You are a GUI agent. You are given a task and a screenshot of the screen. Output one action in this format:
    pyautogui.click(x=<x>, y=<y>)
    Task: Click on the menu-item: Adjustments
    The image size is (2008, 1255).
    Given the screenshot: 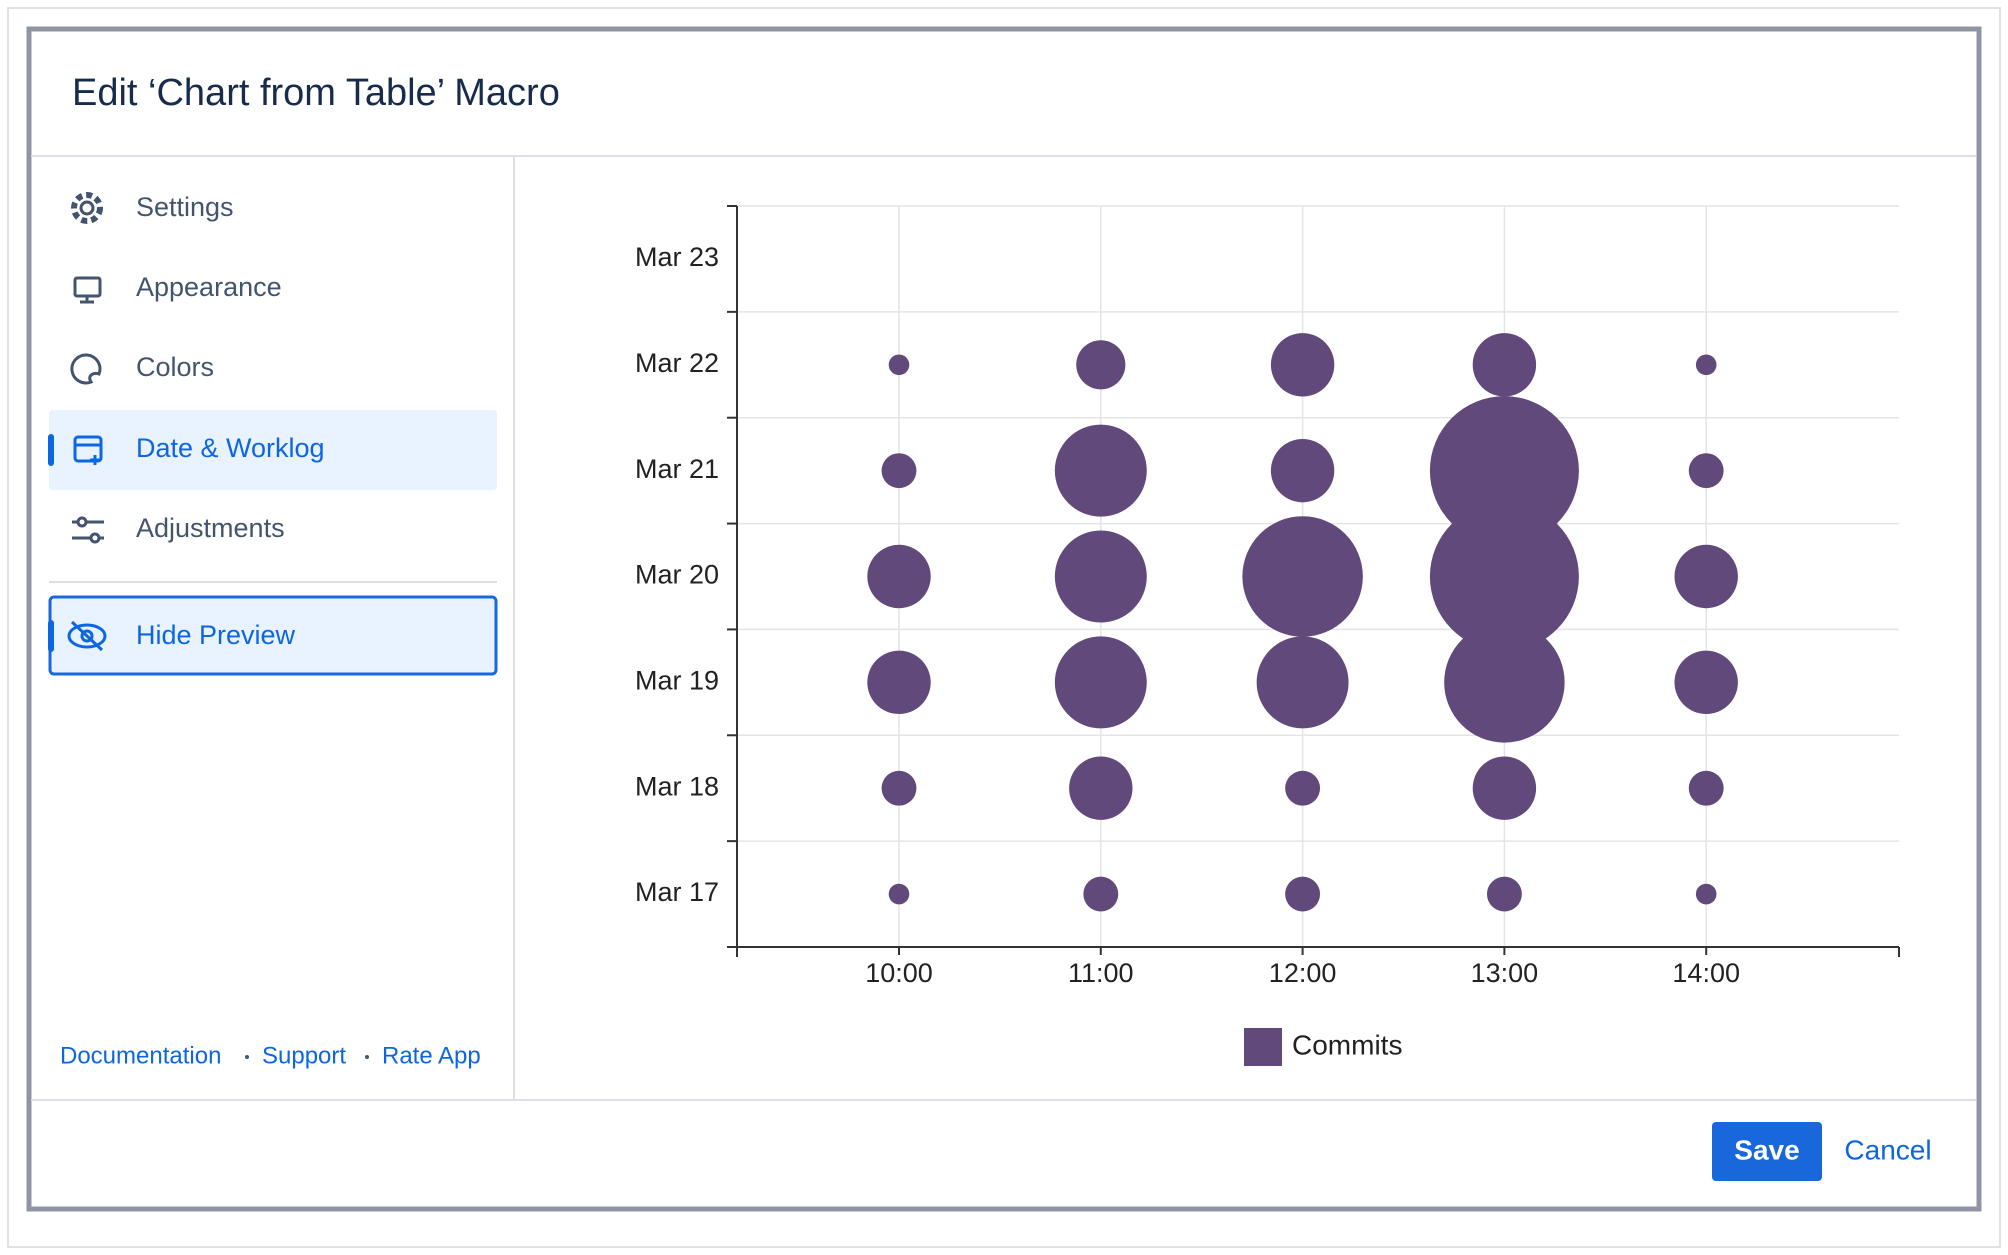 What is the action you would take?
    pyautogui.click(x=210, y=528)
    